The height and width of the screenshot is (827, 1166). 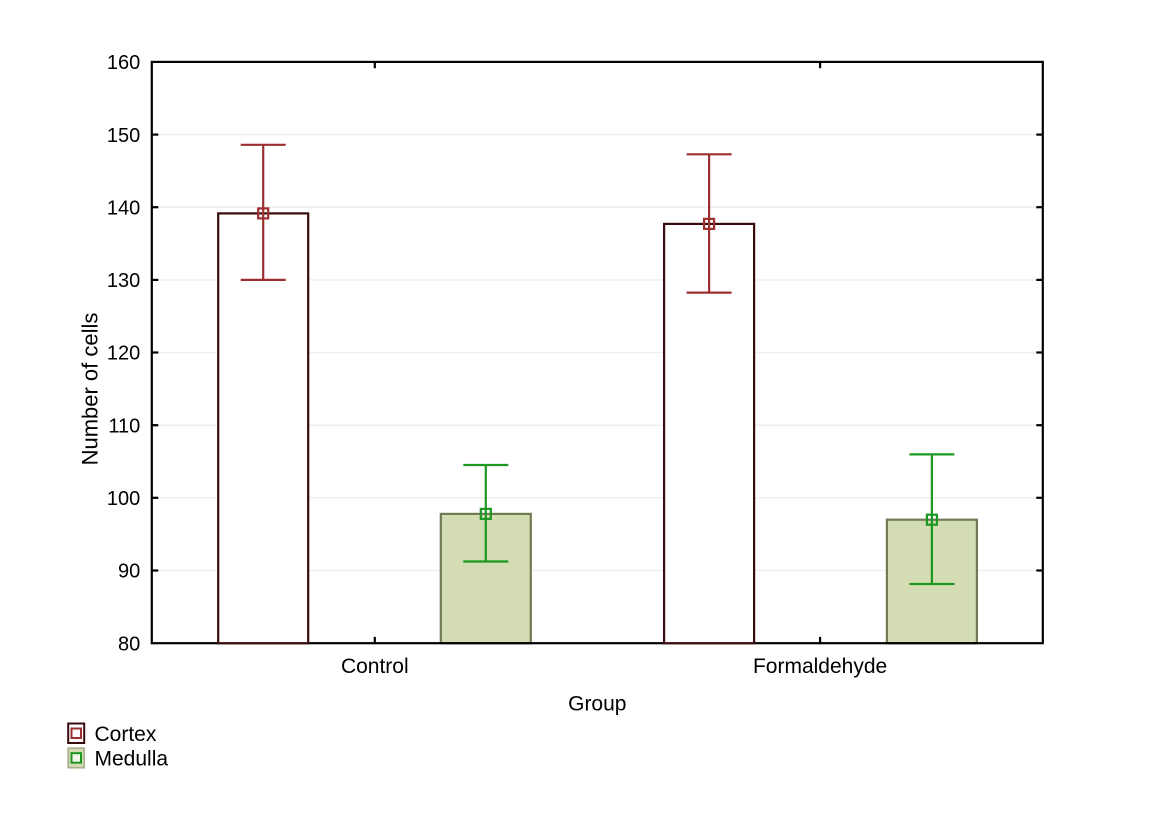 I want to click on svg-text: 130, so click(x=123, y=281).